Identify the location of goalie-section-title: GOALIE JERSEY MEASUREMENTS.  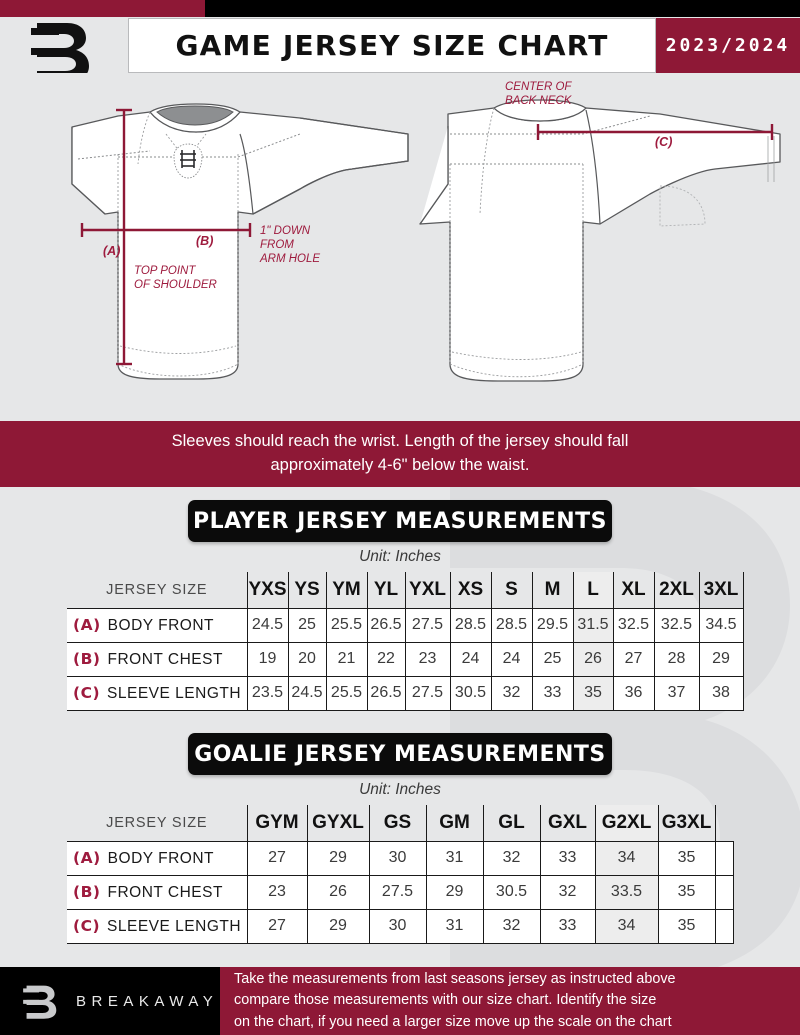
(400, 754).